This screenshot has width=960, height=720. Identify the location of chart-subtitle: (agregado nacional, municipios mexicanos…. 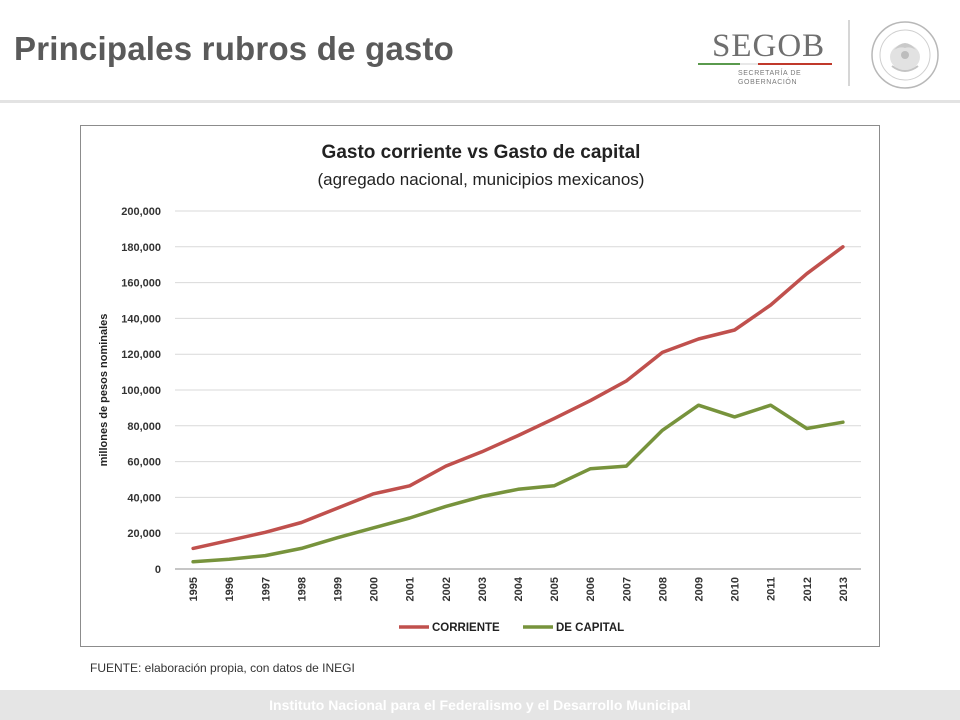
(481, 179).